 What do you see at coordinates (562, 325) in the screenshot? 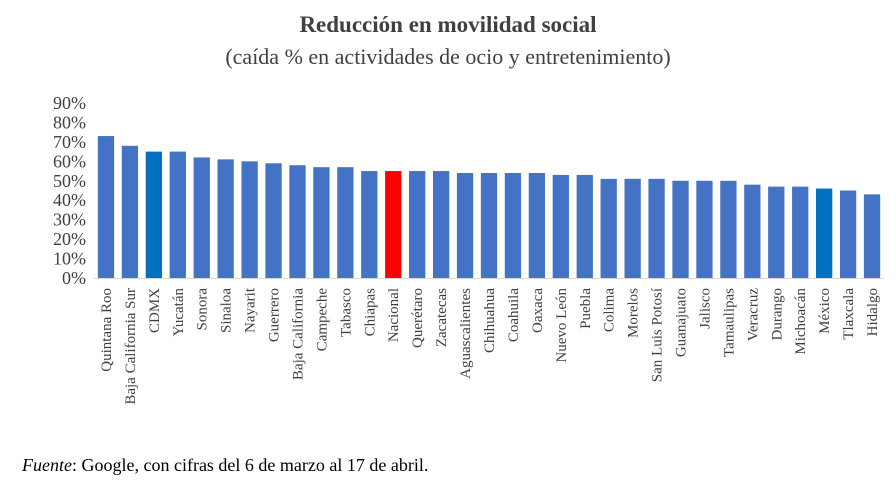
I see `x-tick-label: Nuevo León` at bounding box center [562, 325].